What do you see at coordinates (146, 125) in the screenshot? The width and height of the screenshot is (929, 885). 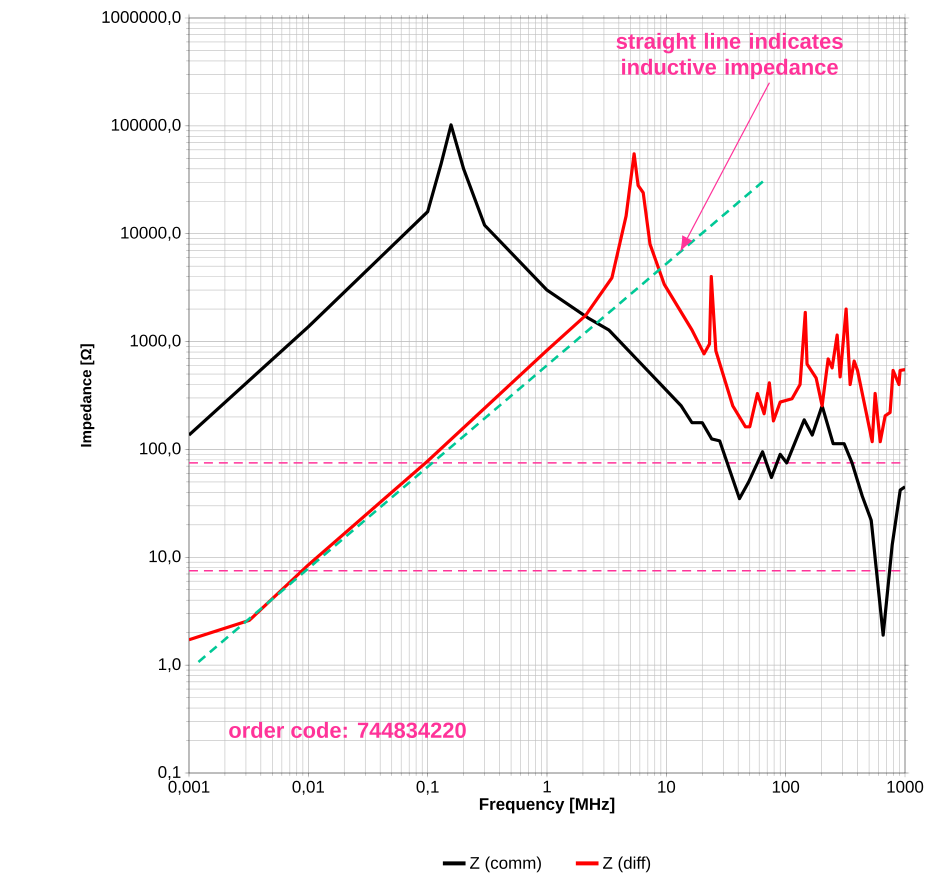 I see `y-tick-label: 100000,0` at bounding box center [146, 125].